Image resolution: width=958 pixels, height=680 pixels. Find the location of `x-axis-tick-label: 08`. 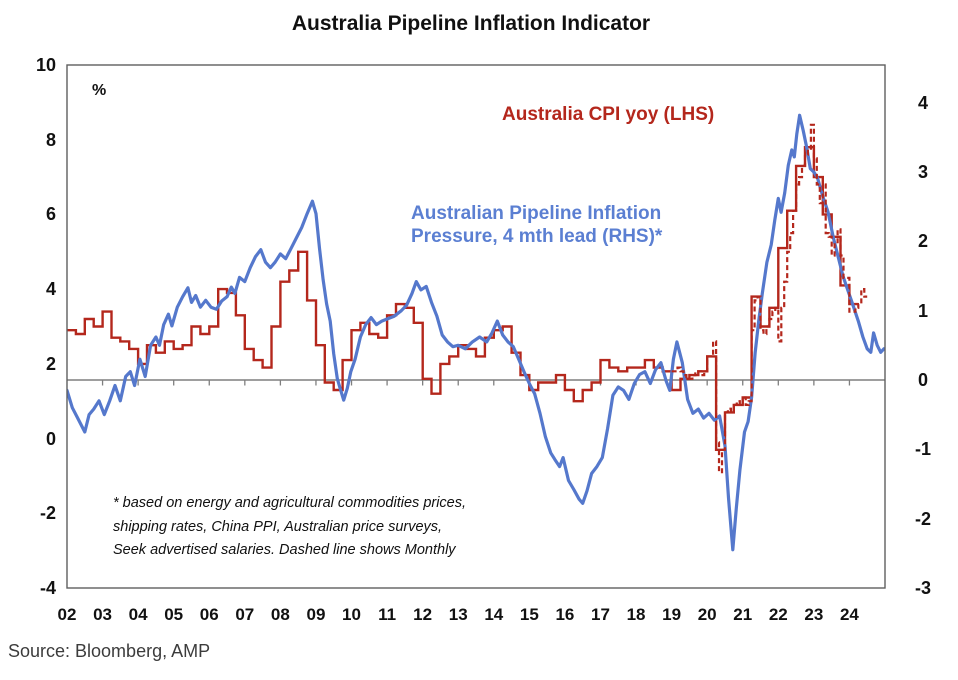

x-axis-tick-label: 08 is located at coordinates (280, 614).